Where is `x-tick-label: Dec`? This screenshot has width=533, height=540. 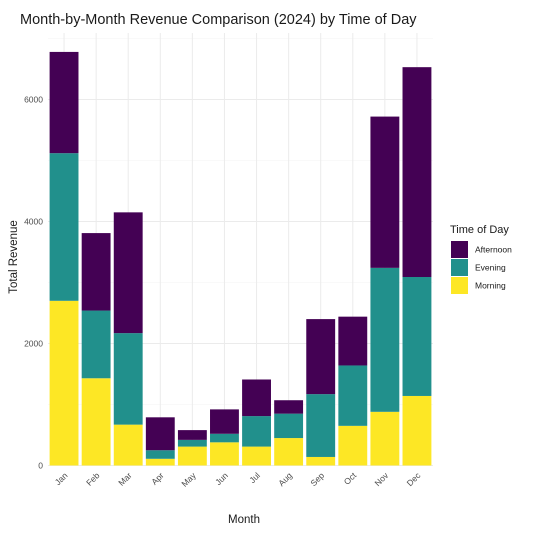
x-tick-label: Dec is located at coordinates (414, 479).